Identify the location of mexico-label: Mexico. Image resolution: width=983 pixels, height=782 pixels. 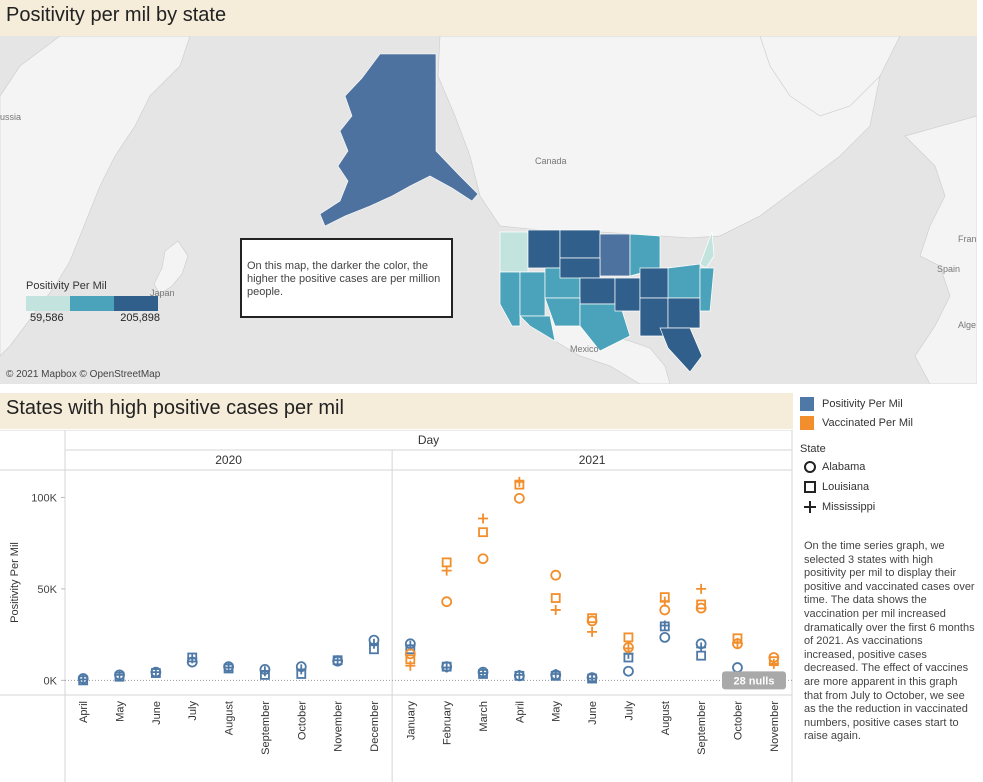
(584, 349).